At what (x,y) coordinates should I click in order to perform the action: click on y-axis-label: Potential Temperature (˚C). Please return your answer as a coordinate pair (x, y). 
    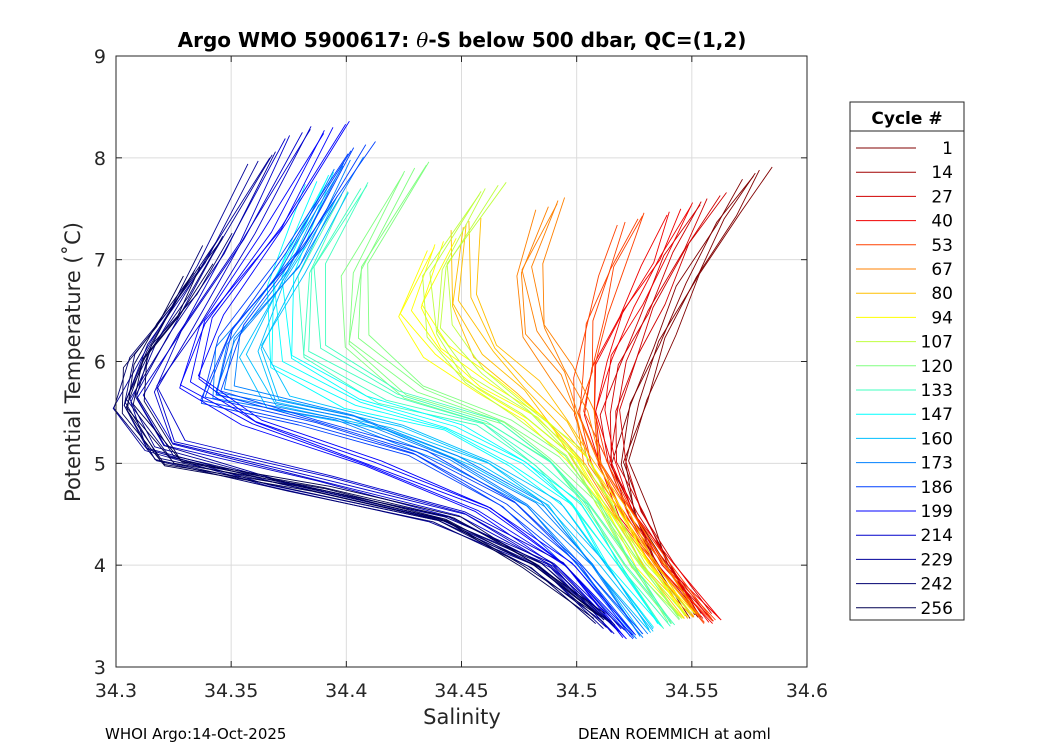
    Looking at the image, I should click on (73, 362).